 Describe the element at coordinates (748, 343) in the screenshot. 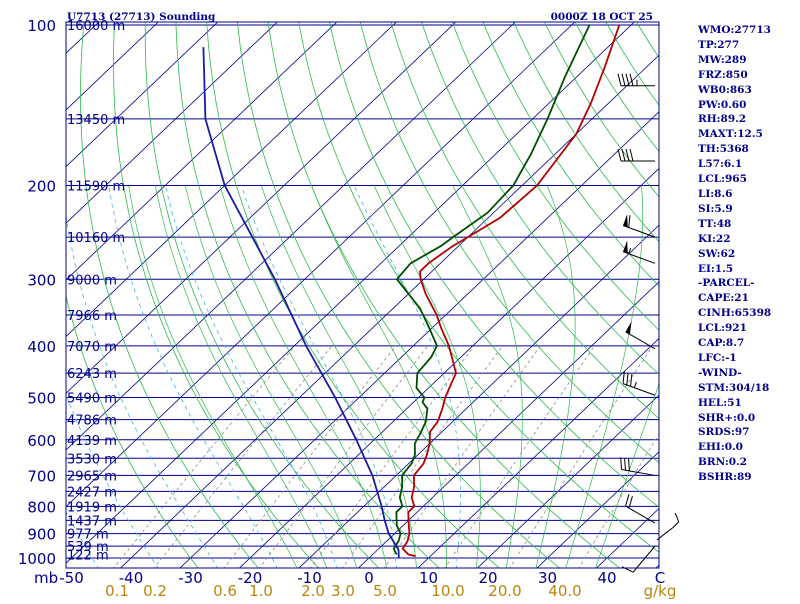

I see `stat-line: CAP:8.7` at that location.